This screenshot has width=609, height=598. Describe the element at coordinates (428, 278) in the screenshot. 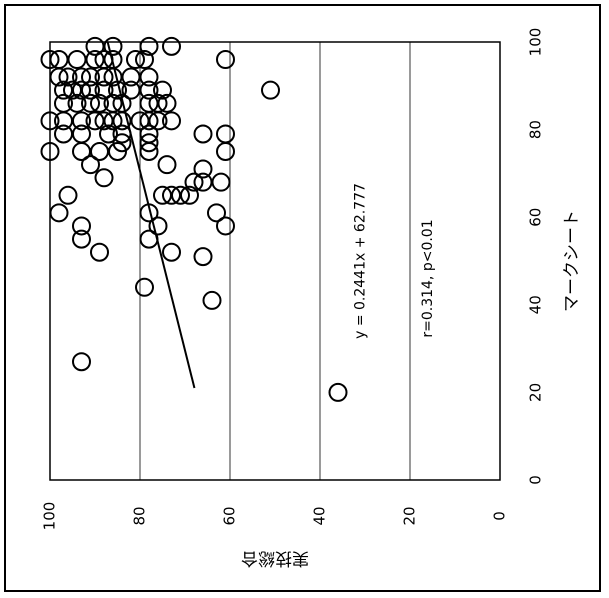

I see `correlation-annotation: r=0.314, p<0.01` at that location.